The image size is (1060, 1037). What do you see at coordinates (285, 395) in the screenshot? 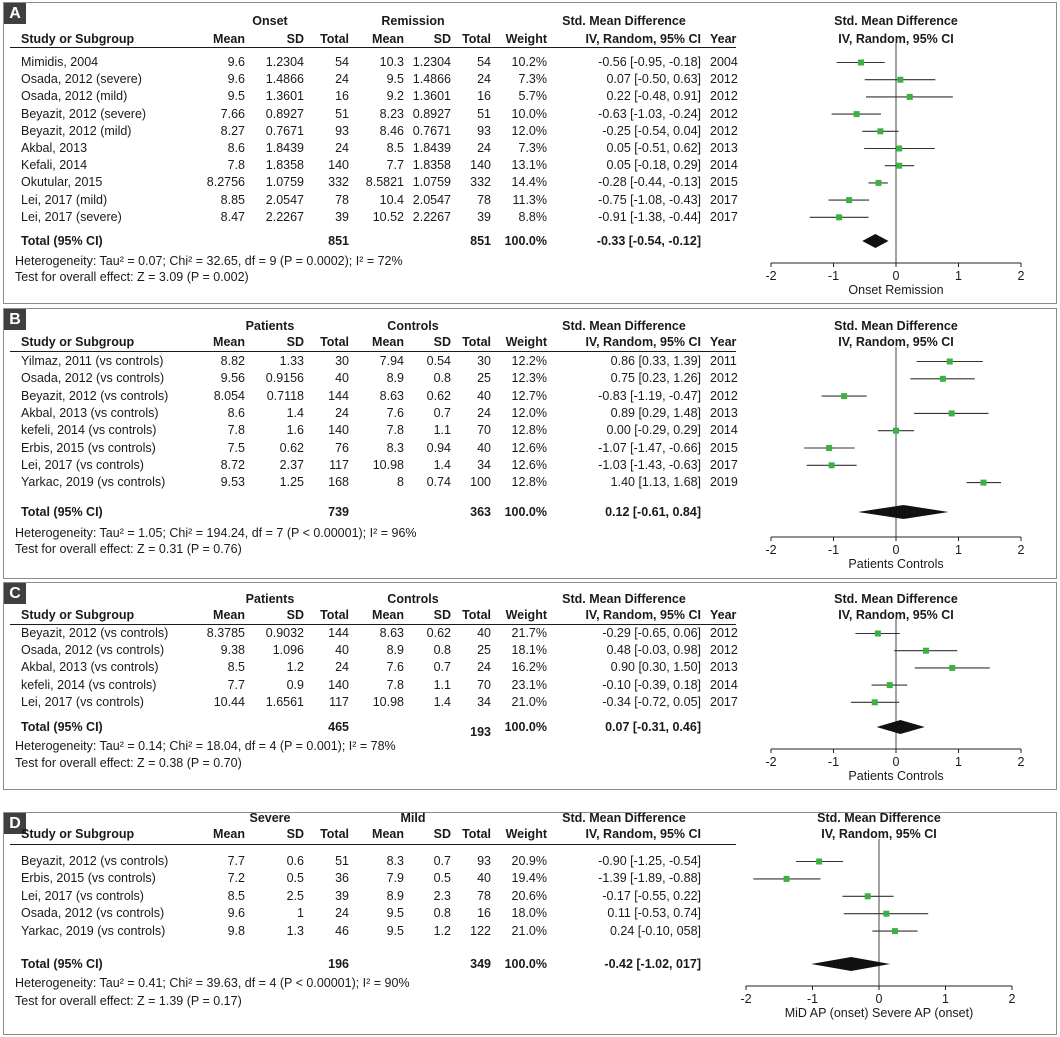
I see `sd1-value: 0.7118` at bounding box center [285, 395].